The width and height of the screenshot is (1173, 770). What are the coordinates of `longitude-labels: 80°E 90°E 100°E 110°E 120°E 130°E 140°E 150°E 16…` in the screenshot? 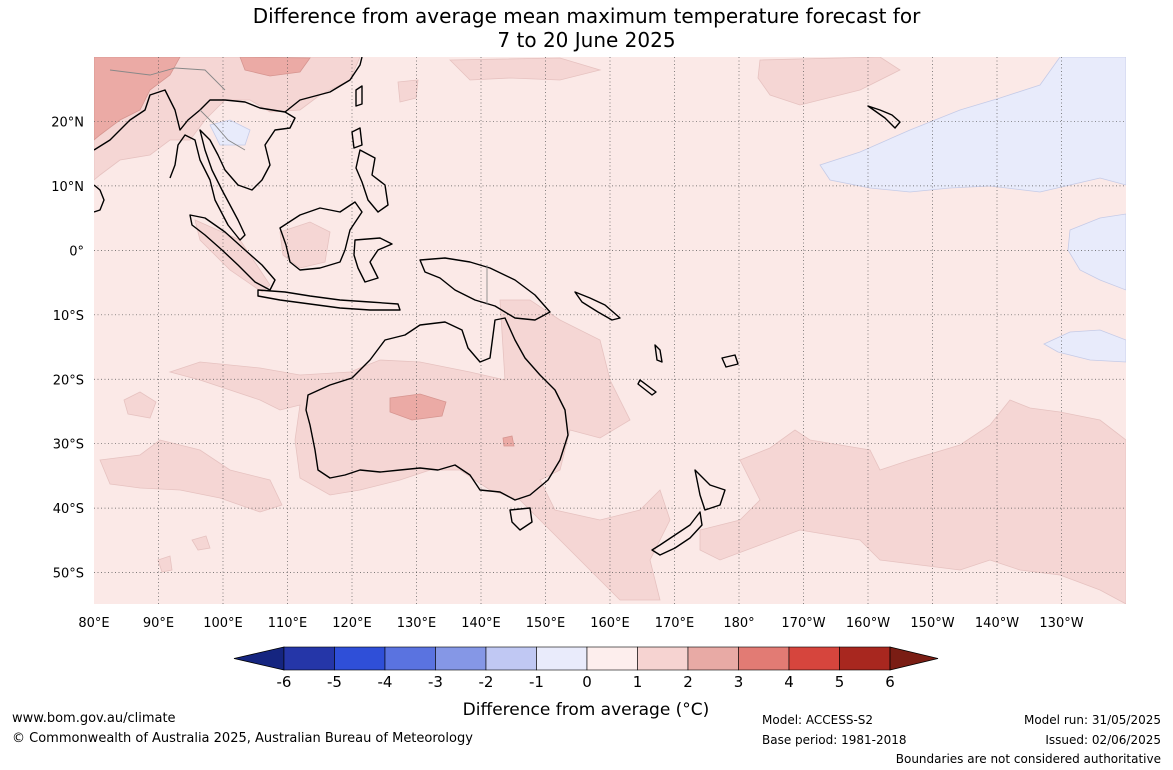 It's located at (580, 623).